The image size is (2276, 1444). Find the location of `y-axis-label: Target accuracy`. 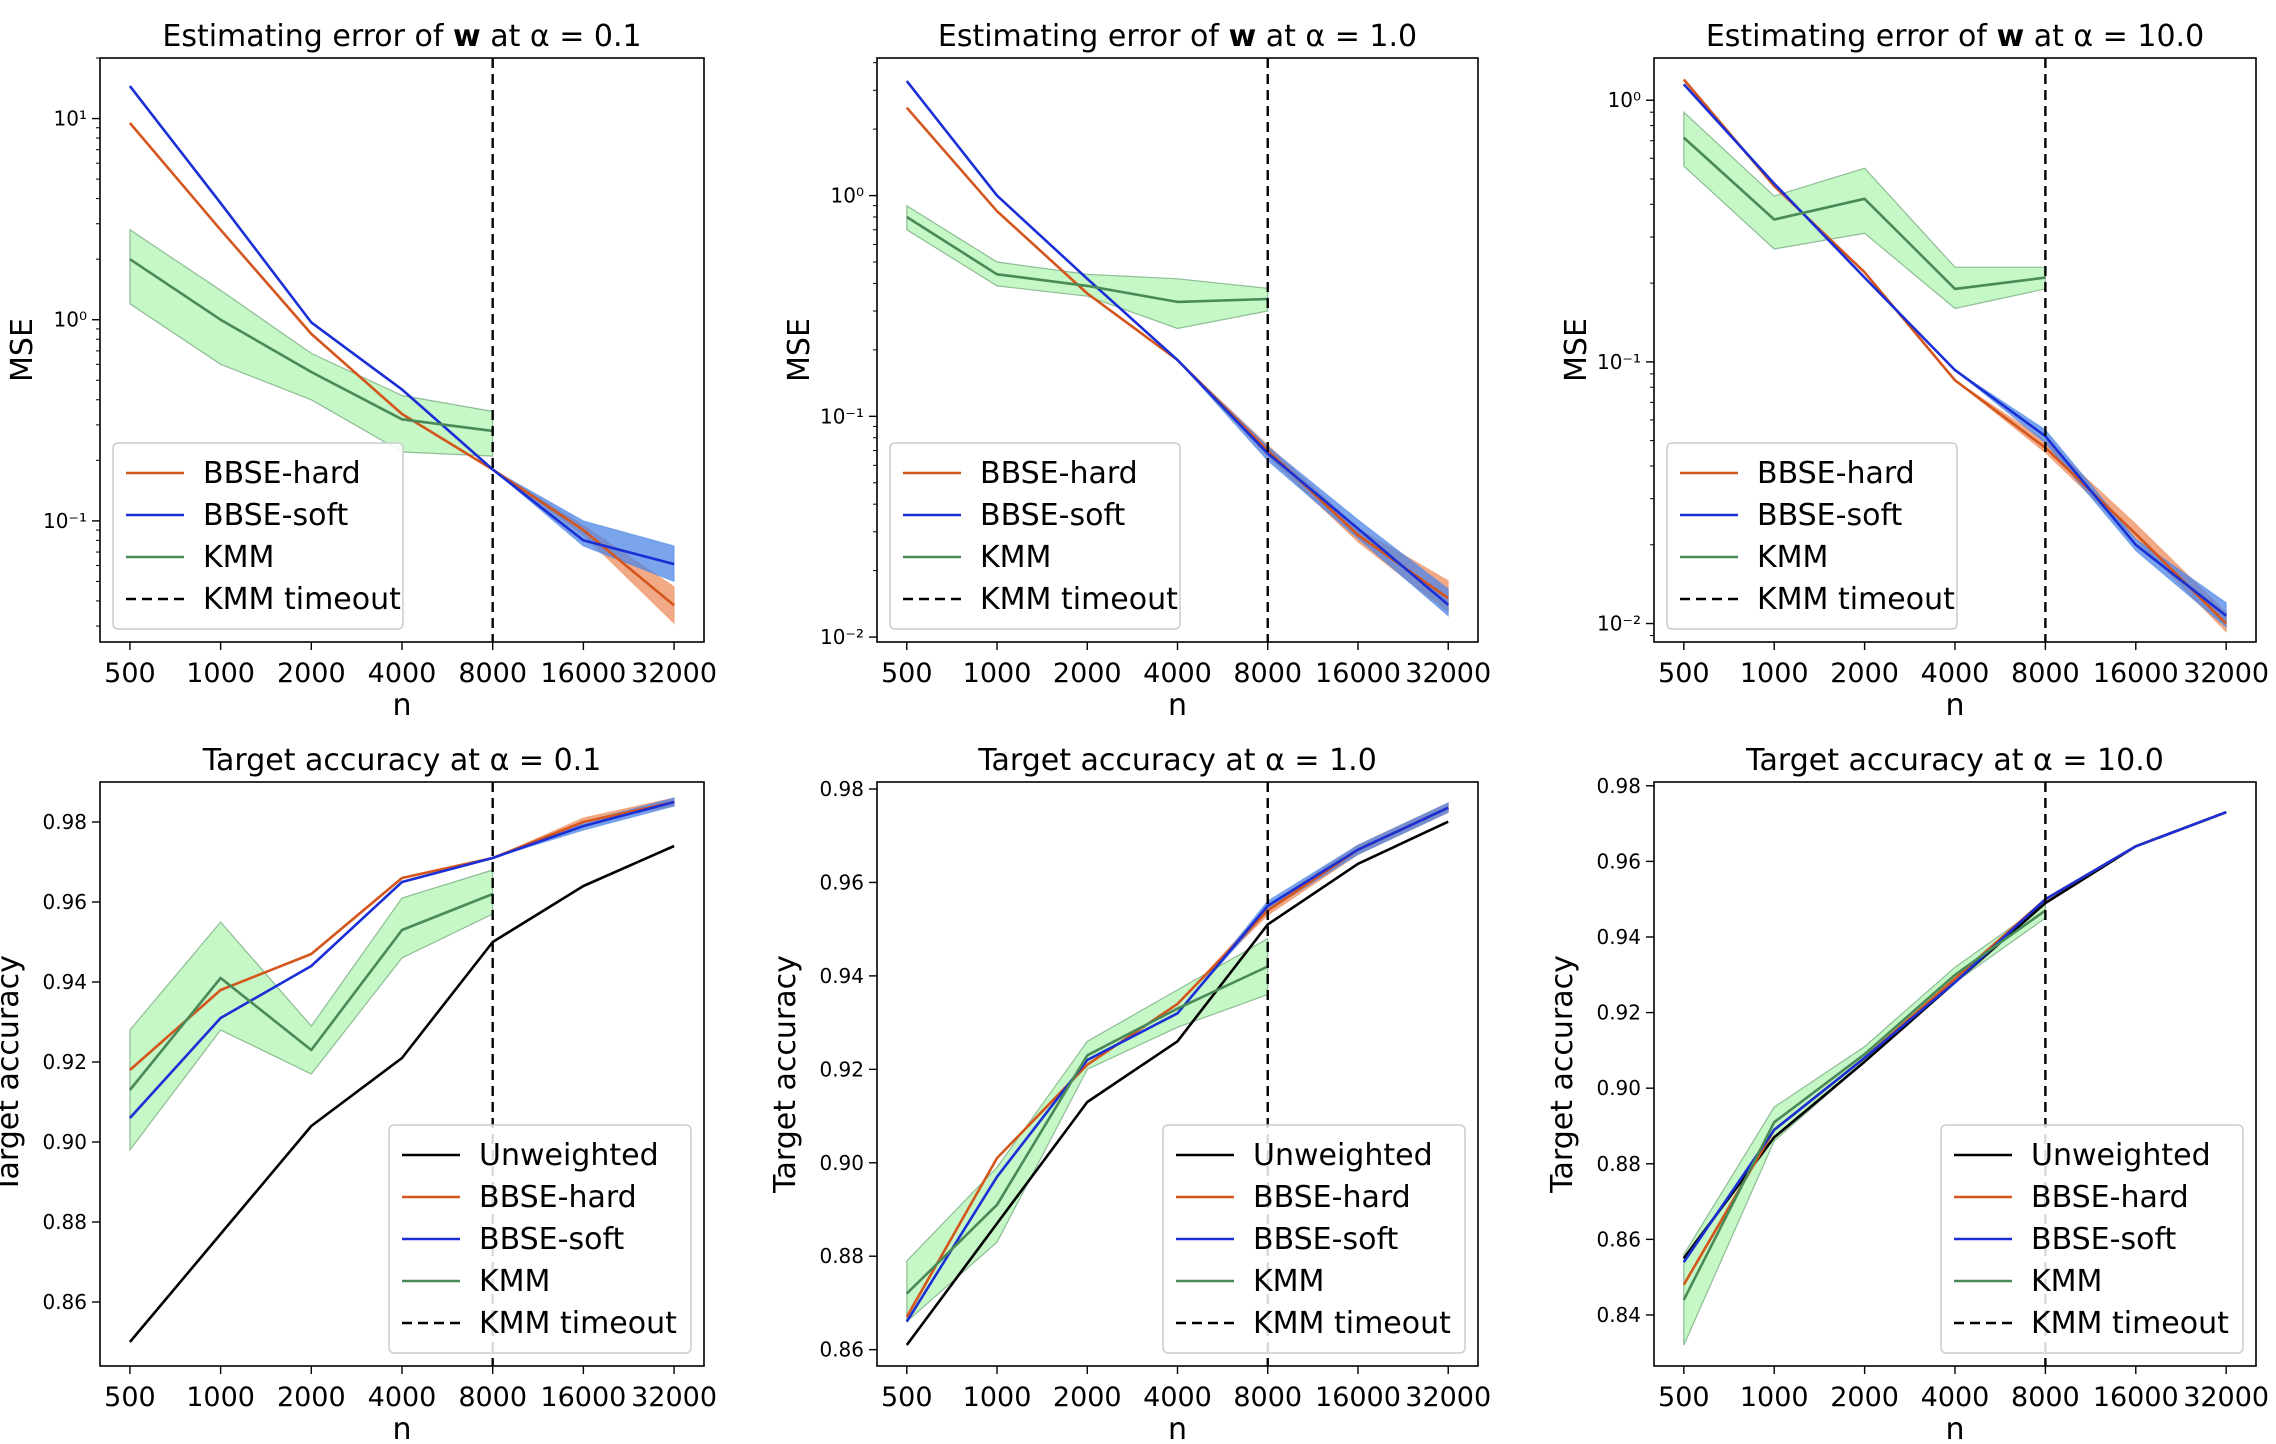

y-axis-label: Target accuracy is located at coordinates (1562, 1074).